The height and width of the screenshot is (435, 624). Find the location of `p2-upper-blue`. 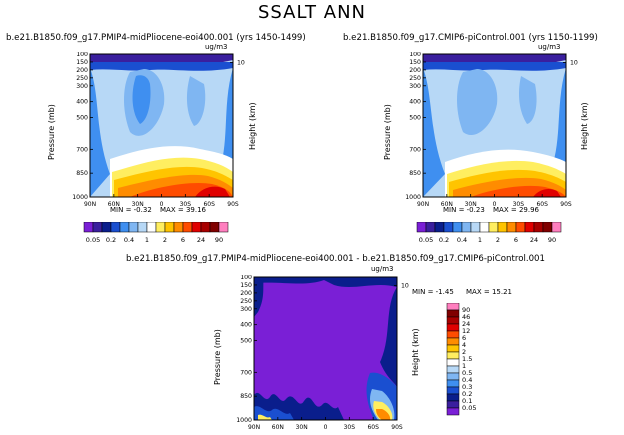

p2-upper-blue is located at coordinates (494, 66).